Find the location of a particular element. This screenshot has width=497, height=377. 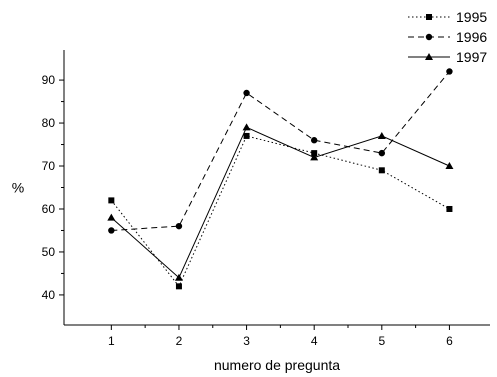

legend-marker-1995 is located at coordinates (429, 17).